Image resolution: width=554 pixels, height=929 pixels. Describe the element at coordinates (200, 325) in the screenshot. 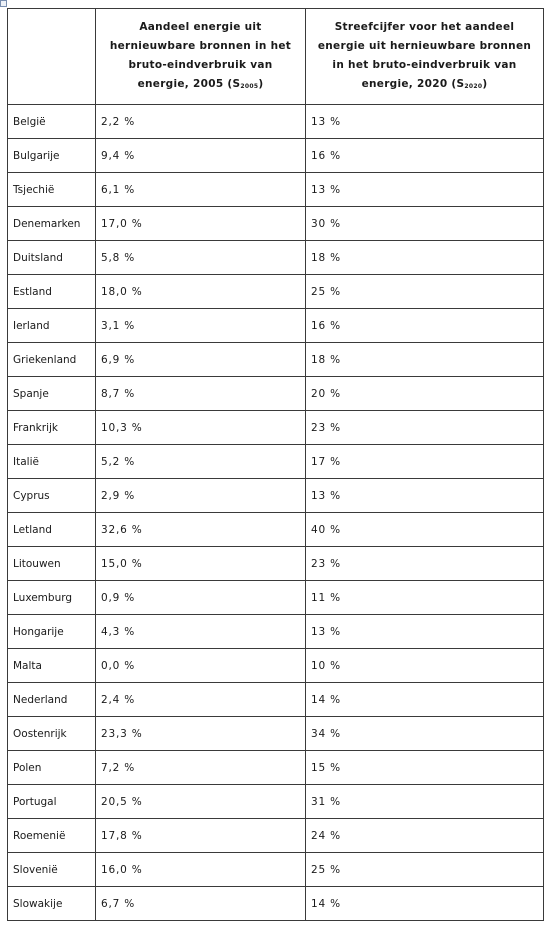

I see `share-2005-cell: 3,1 %` at that location.